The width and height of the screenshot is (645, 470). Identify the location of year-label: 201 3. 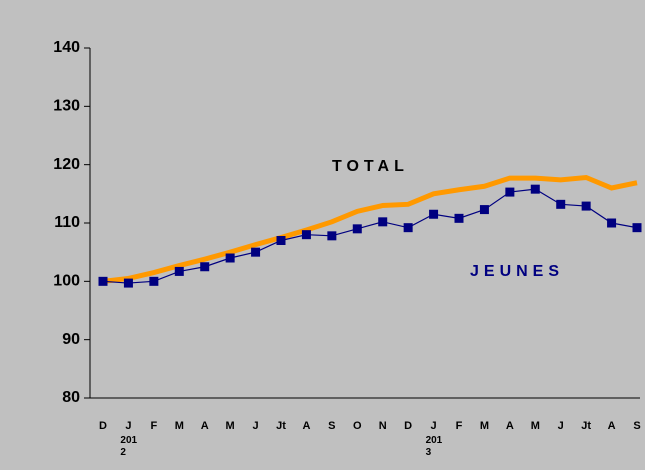
(434, 446).